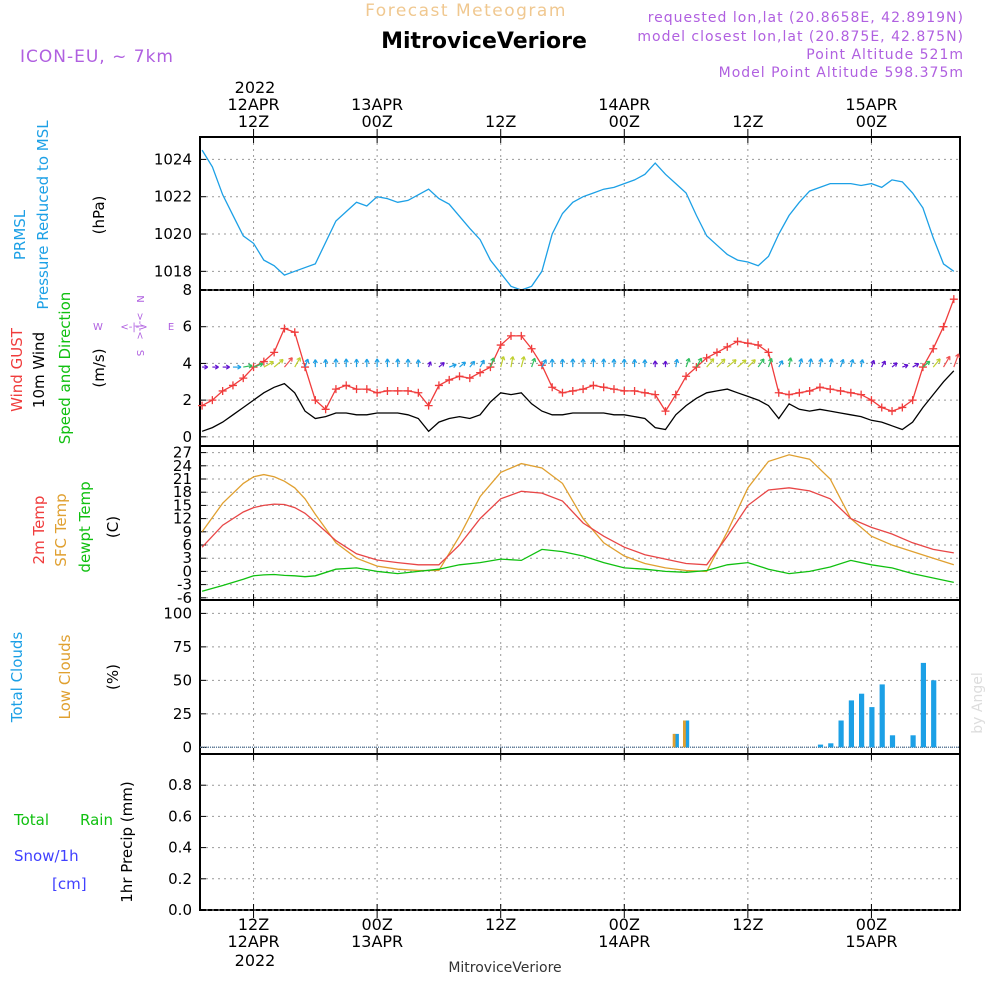 This screenshot has height=1000, width=1000. What do you see at coordinates (182, 505) in the screenshot?
I see `y-tick-label: 15` at bounding box center [182, 505].